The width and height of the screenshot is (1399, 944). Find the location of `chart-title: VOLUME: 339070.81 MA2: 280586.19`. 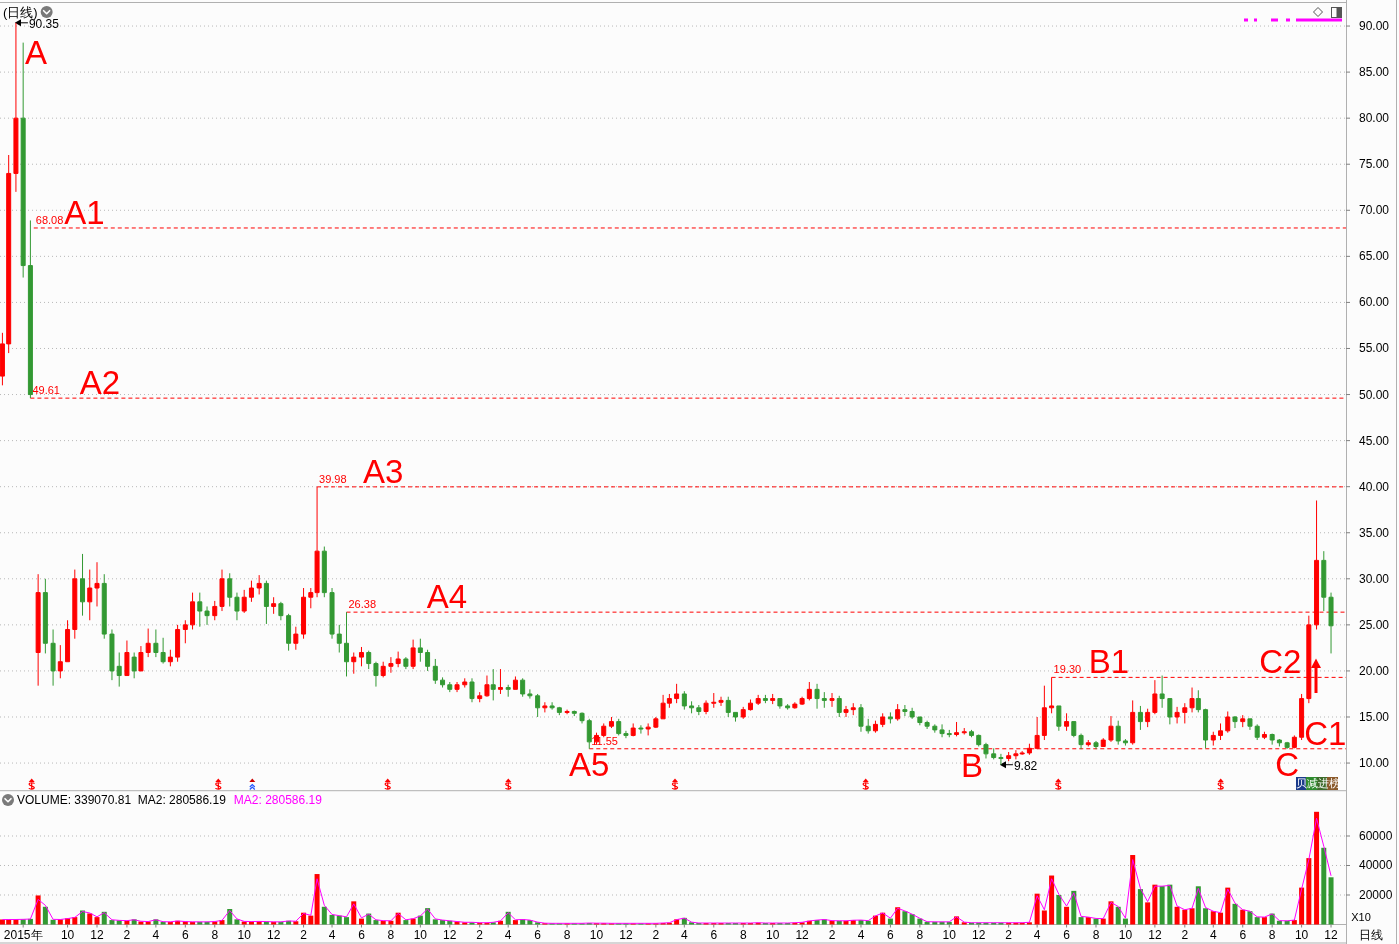

chart-title: VOLUME: 339070.81 MA2: 280586.19 is located at coordinates (122, 800).